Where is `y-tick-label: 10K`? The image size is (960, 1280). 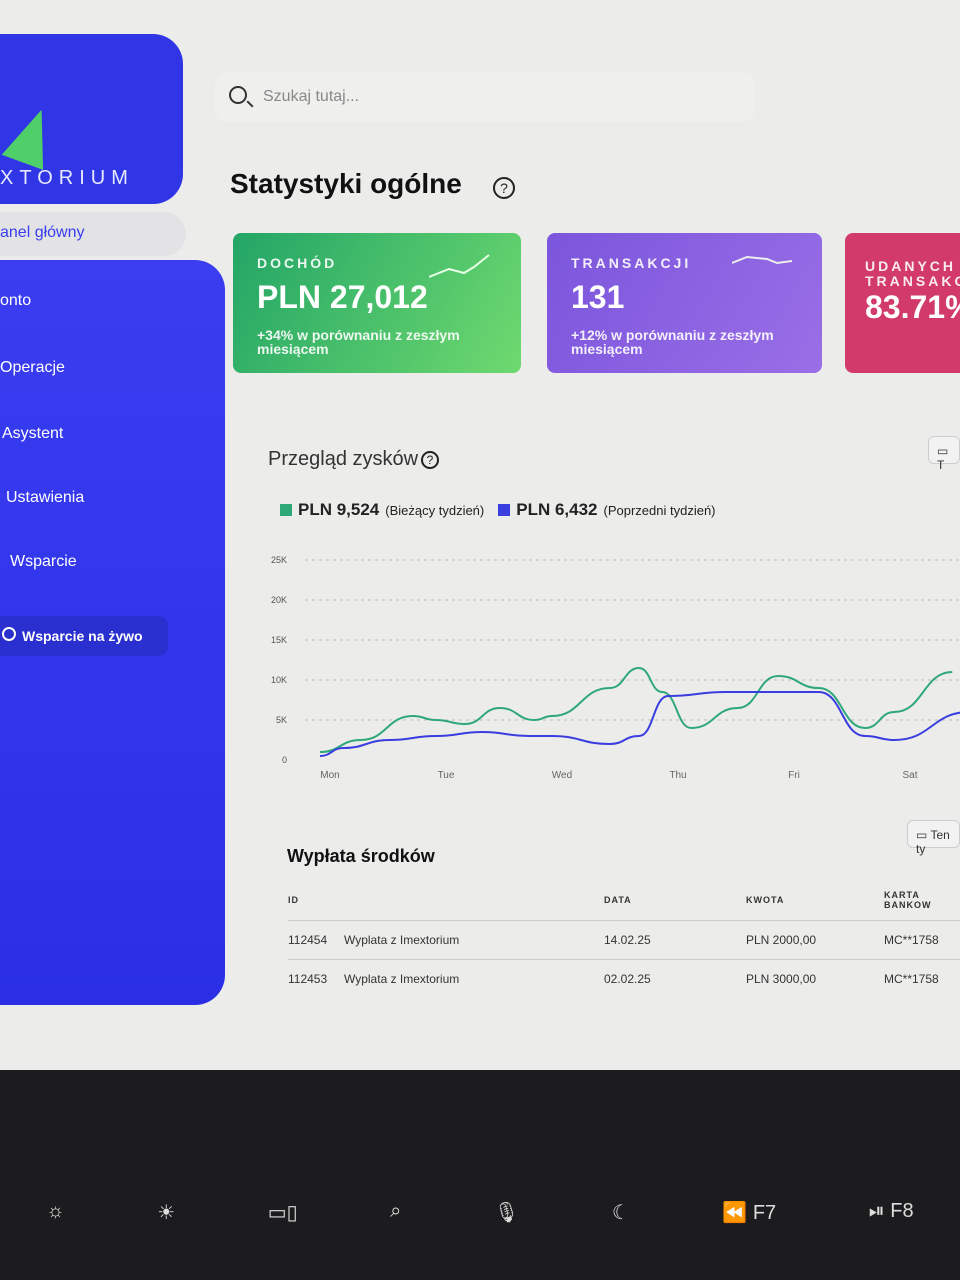 y-tick-label: 10K is located at coordinates (279, 680).